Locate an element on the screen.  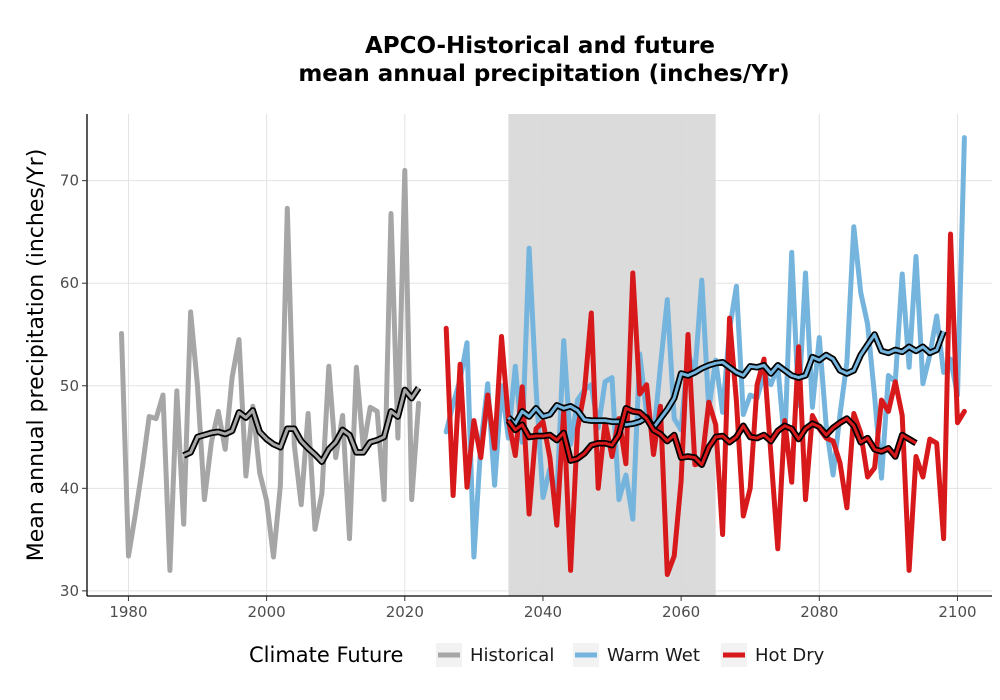
legend-label-hot-dry: Hot Dry is located at coordinates (790, 655).